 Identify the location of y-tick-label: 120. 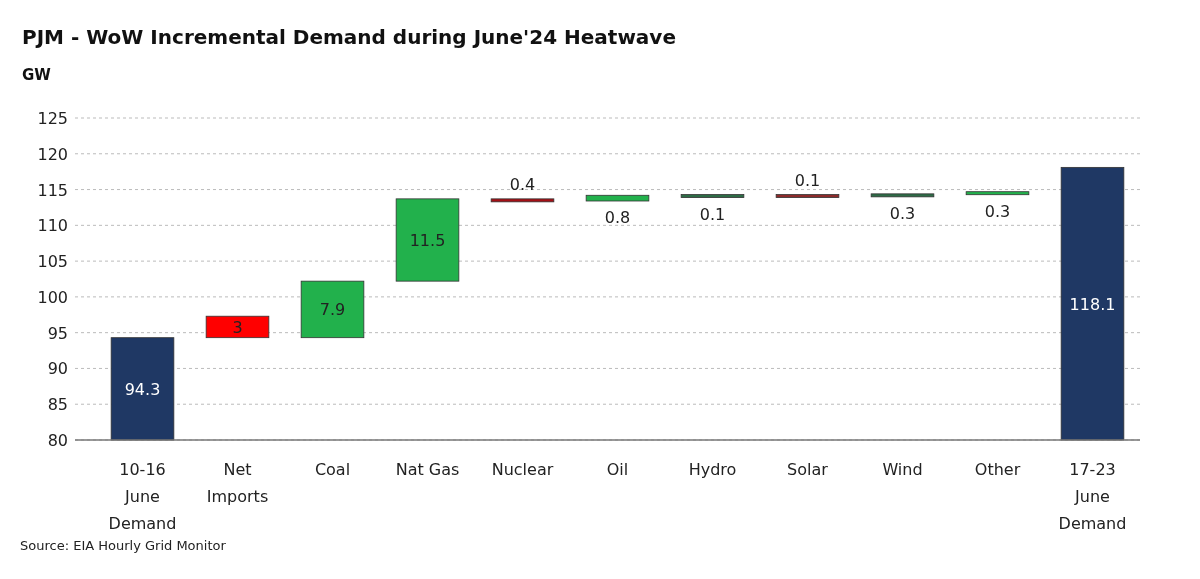
(52, 154).